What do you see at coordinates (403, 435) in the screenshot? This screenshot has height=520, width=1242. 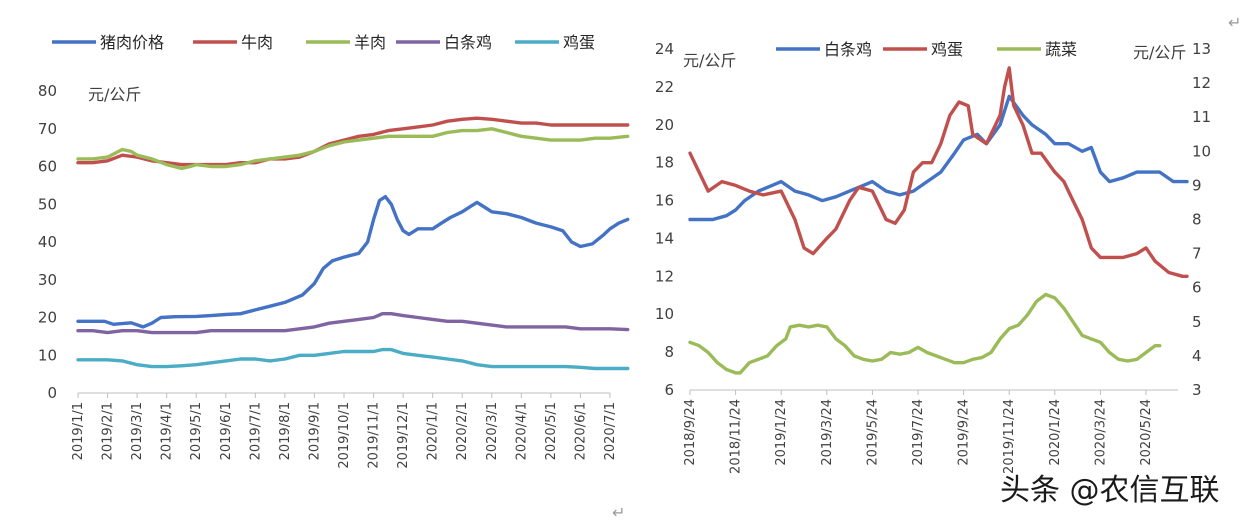 I see `left-x-tick: 2019/12/1` at bounding box center [403, 435].